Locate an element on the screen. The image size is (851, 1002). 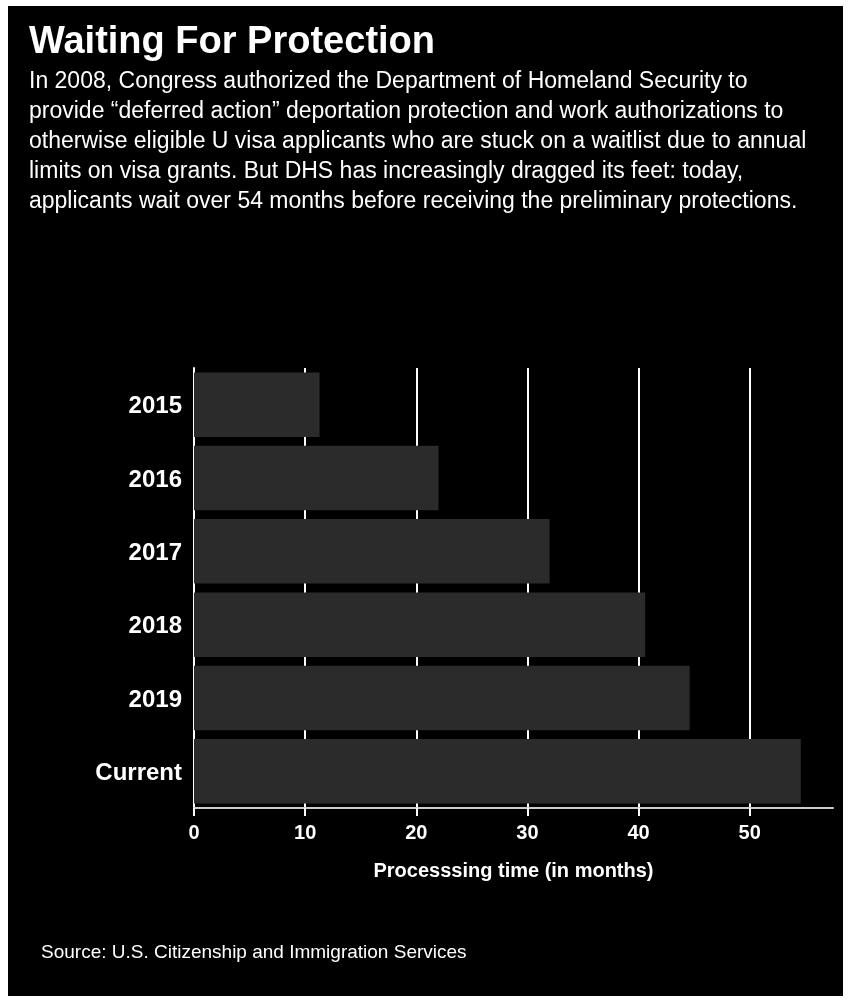
chart-subtitle: In 2008, Congress authorized the Department of Homeland Security to provide “deferred action” deportation protection and work authorizations to otherwise eligible U visa applicants who are stuck on a waitlist due to annual limits on visa grants. But DHS has increasingly dragged its feet: today, applicants wait over 54 months before receiving the preliminary protections. is located at coordinates (421, 140).